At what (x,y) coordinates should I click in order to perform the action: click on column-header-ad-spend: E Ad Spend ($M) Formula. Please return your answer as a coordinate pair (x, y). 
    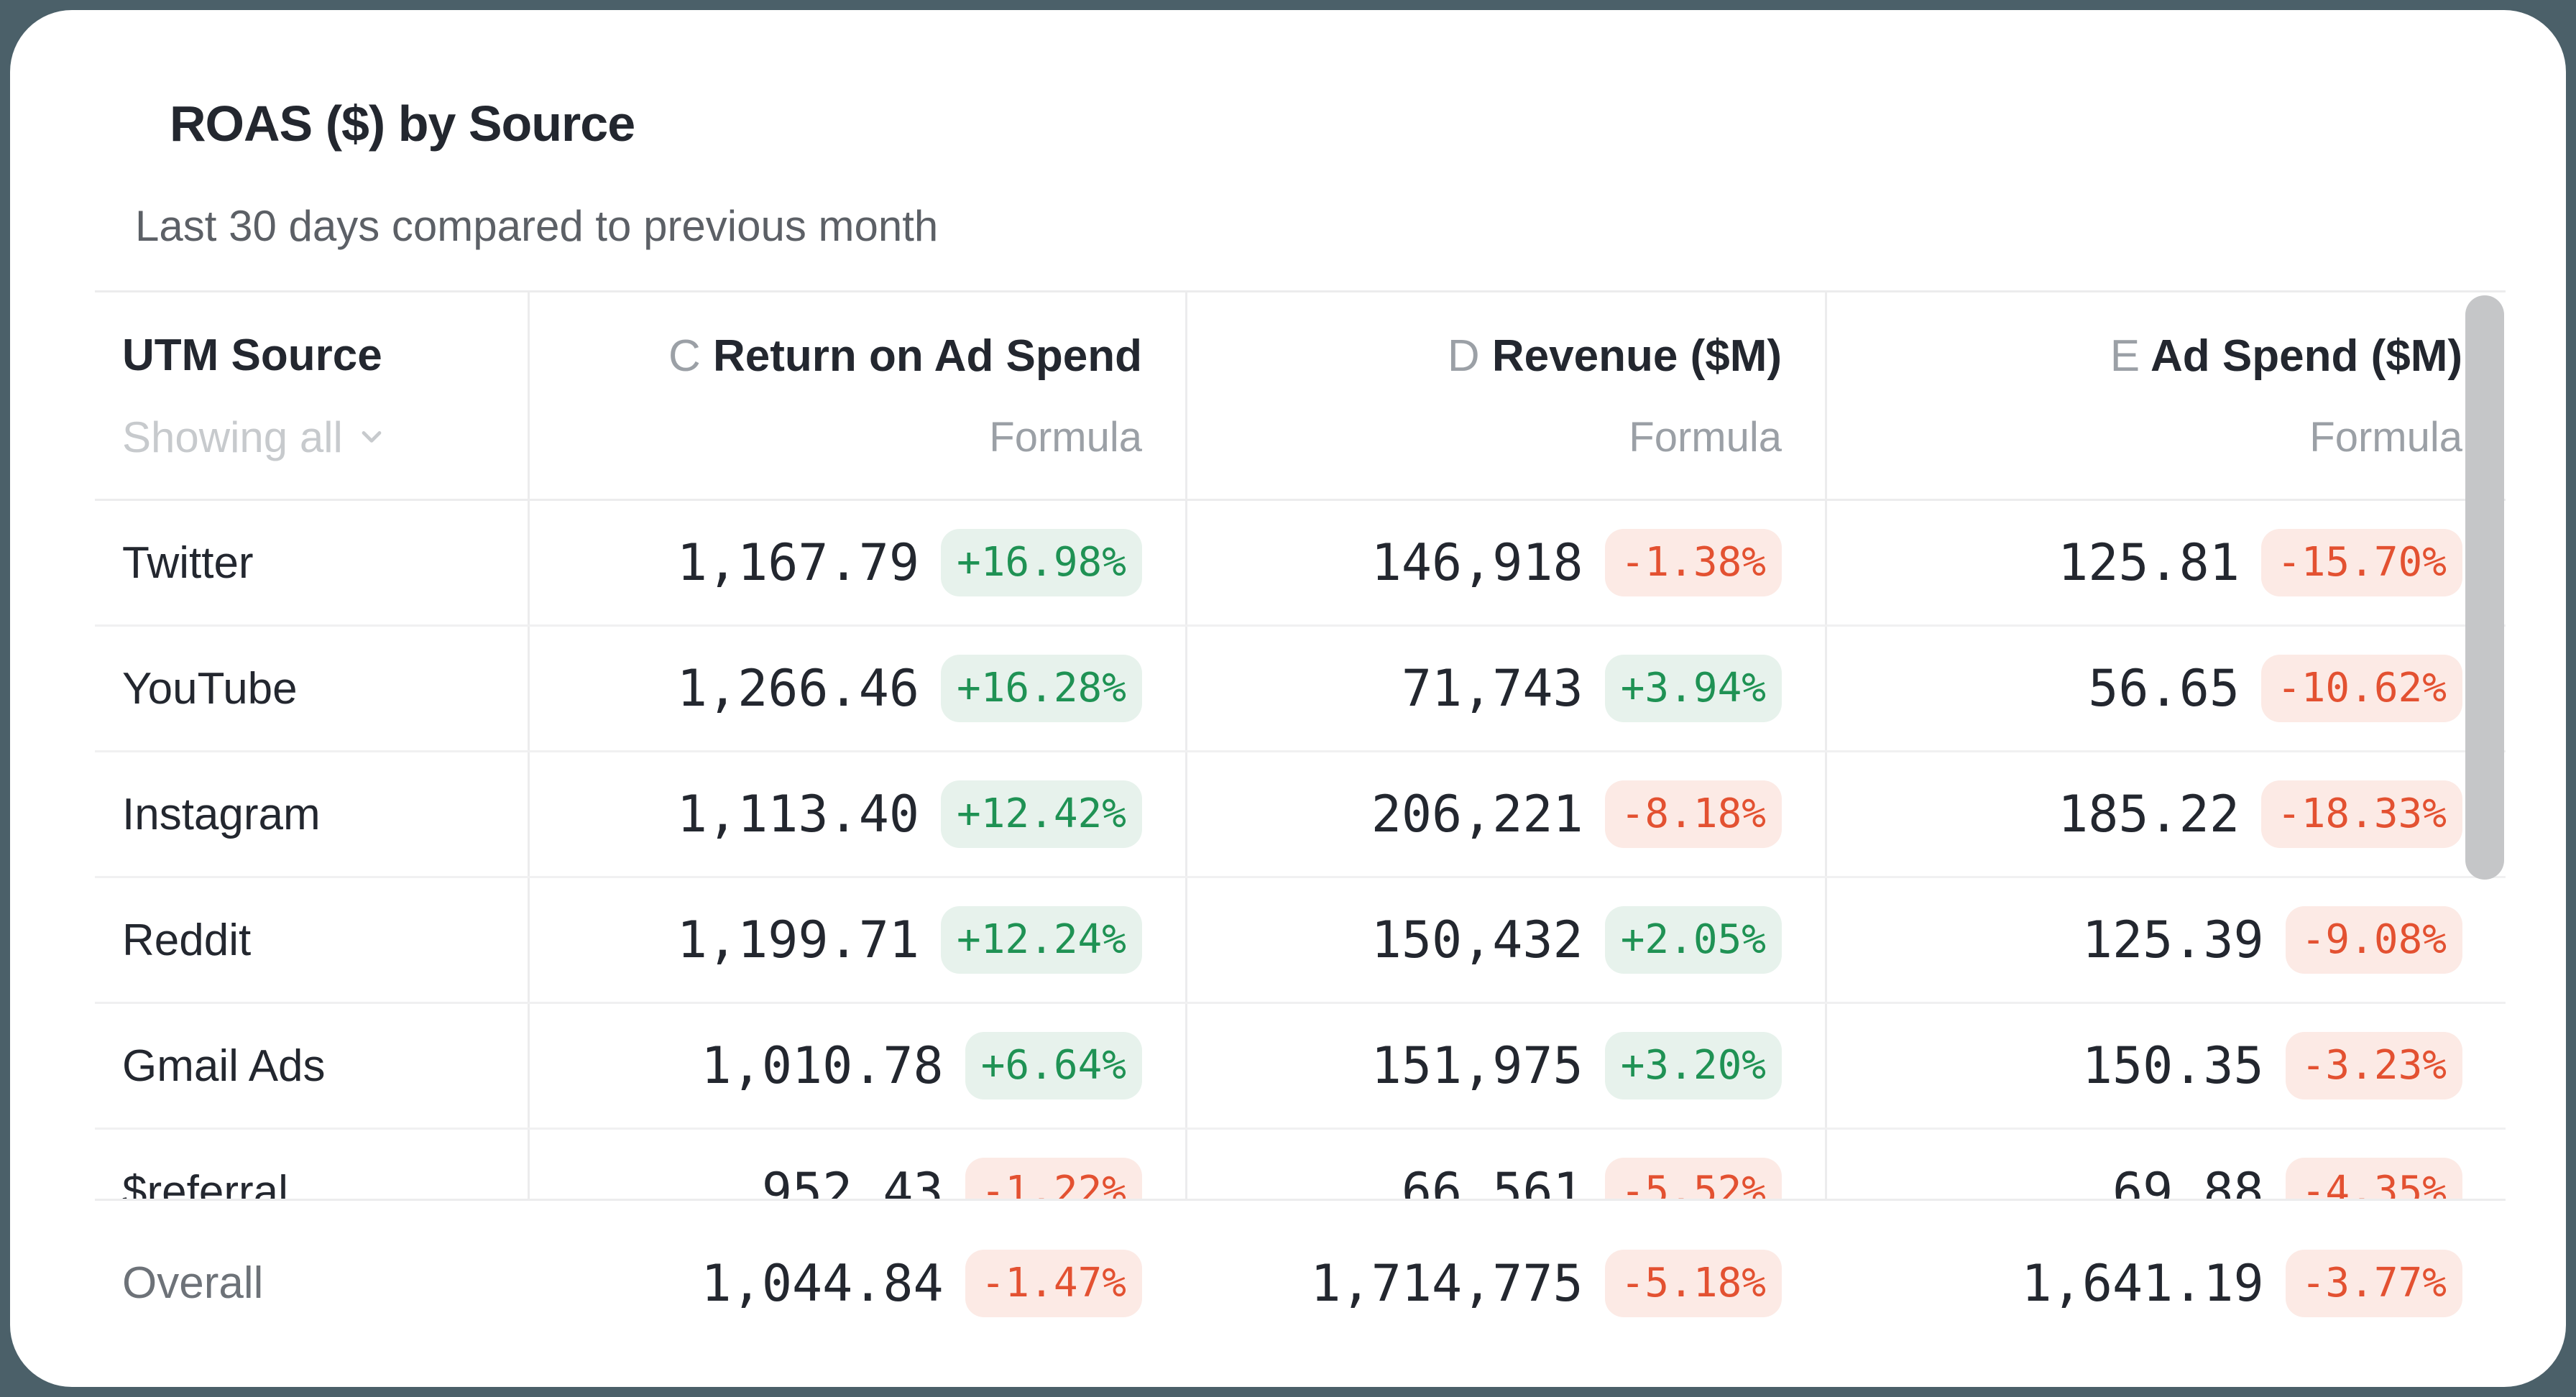
    Looking at the image, I should click on (2165, 395).